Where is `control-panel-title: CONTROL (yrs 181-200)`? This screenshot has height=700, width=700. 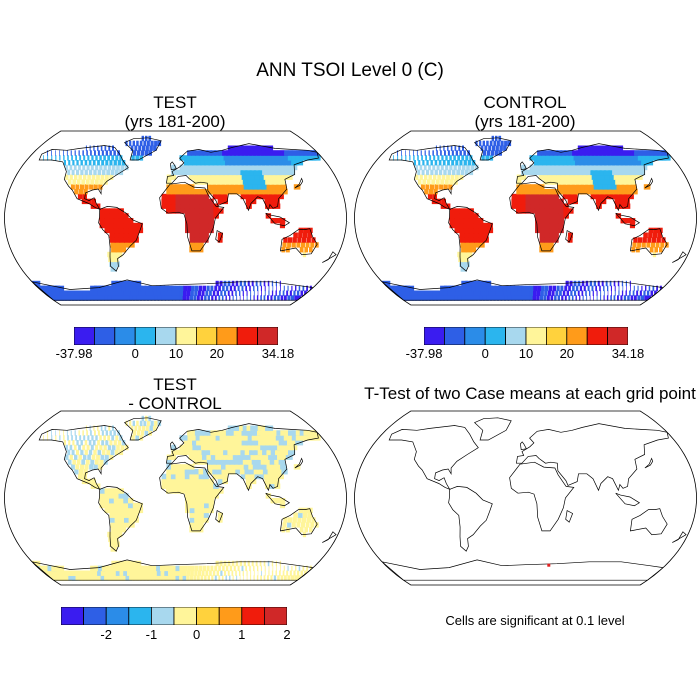 control-panel-title: CONTROL (yrs 181-200) is located at coordinates (525, 112).